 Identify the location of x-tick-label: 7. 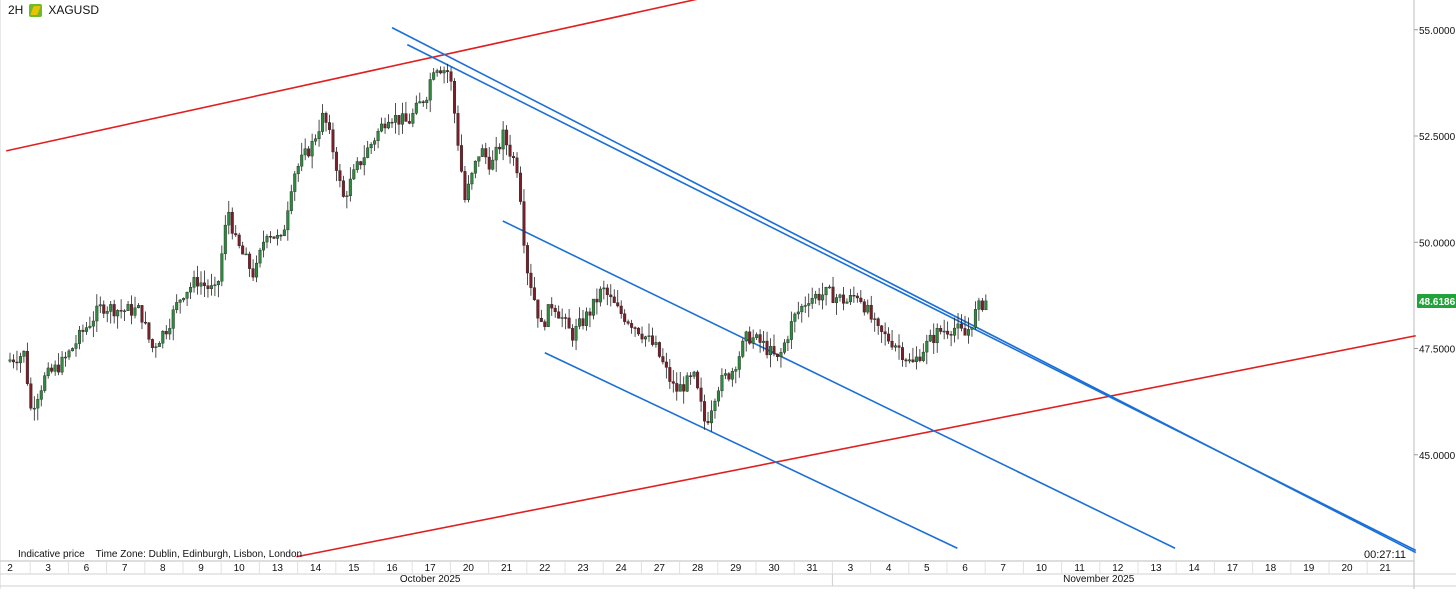
(1003, 568).